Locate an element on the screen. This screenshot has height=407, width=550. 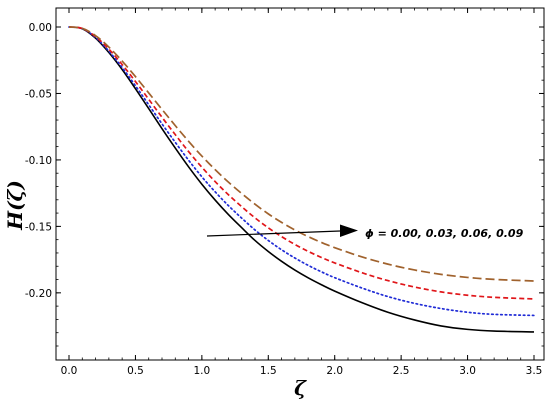
x-tick-label: 0.5 is located at coordinates (135, 371).